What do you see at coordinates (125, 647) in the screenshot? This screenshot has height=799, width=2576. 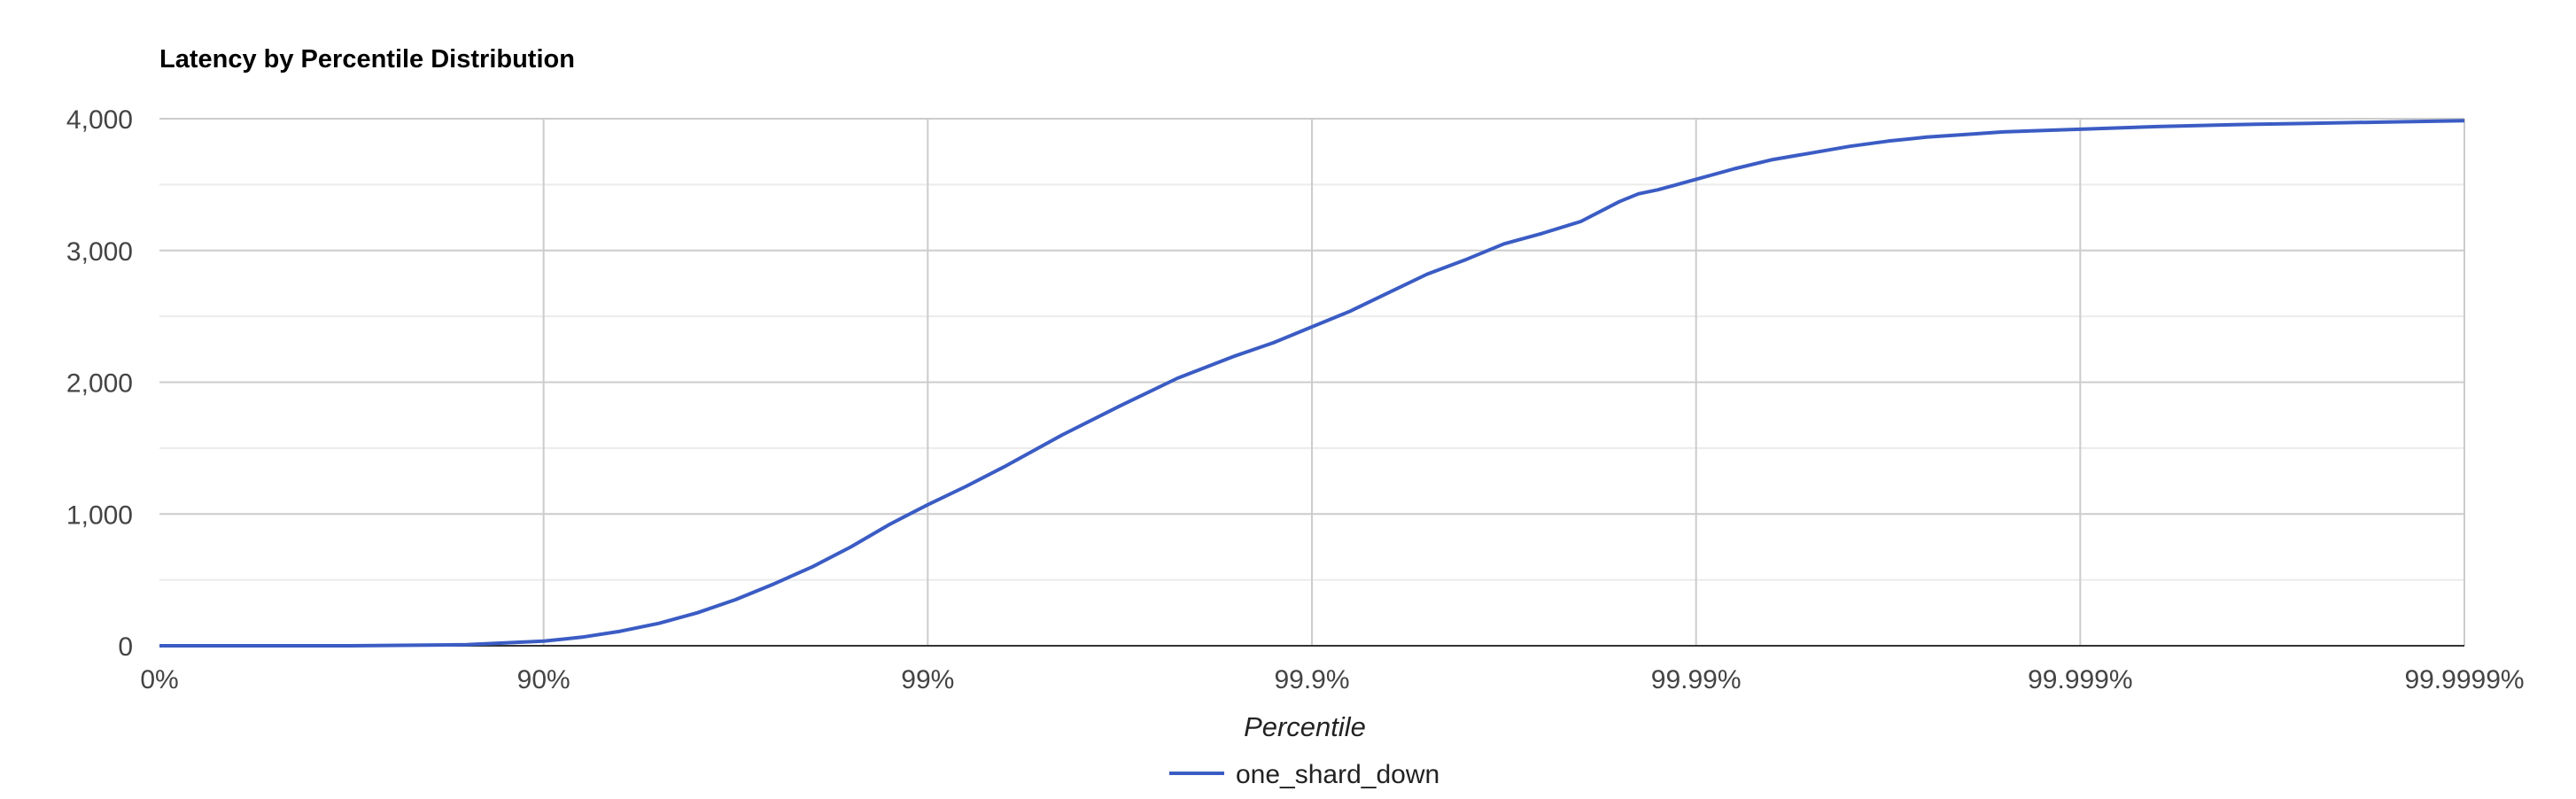 I see `y-tick-label: 0` at bounding box center [125, 647].